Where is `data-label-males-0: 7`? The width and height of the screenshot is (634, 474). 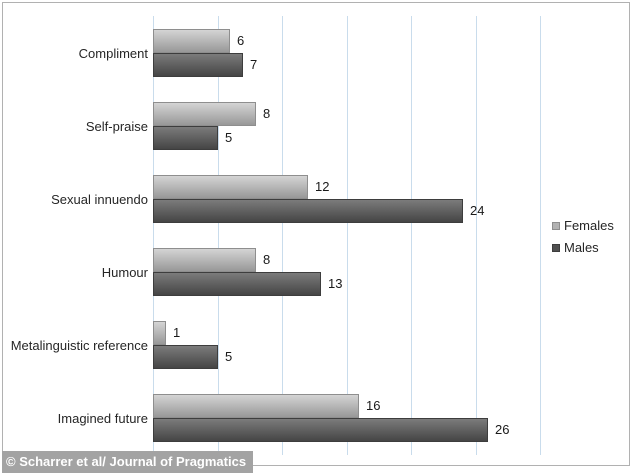
data-label-males-0: 7 is located at coordinates (254, 64).